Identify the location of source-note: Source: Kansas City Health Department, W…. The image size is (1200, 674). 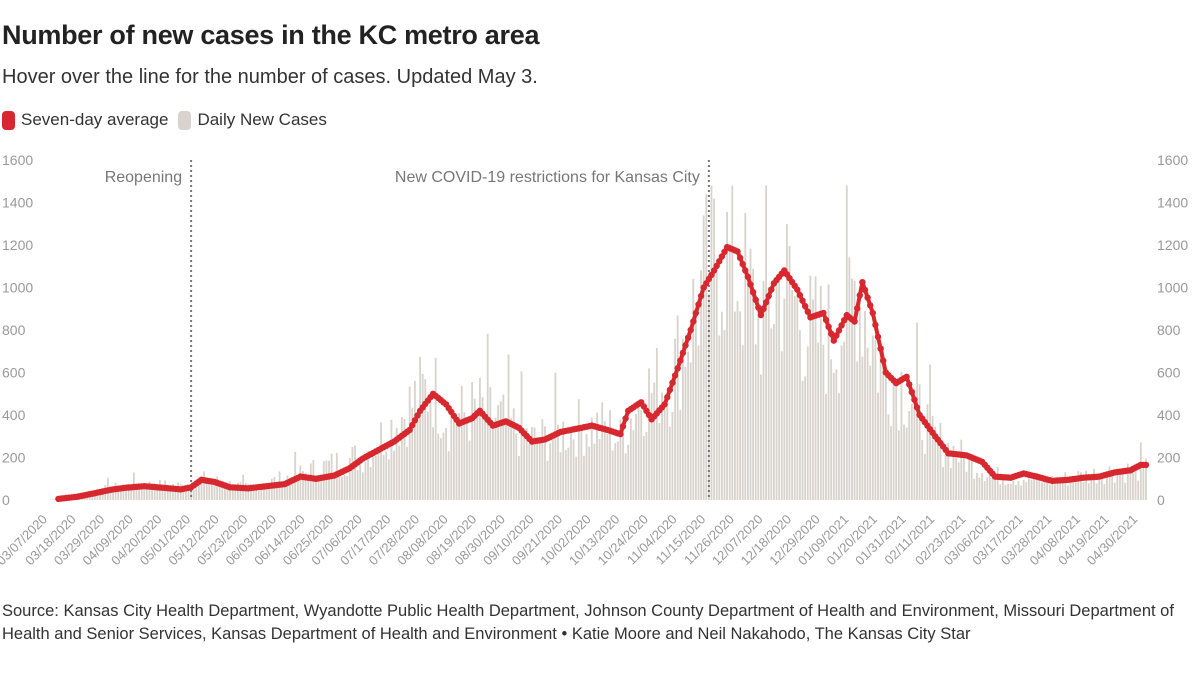
(588, 622).